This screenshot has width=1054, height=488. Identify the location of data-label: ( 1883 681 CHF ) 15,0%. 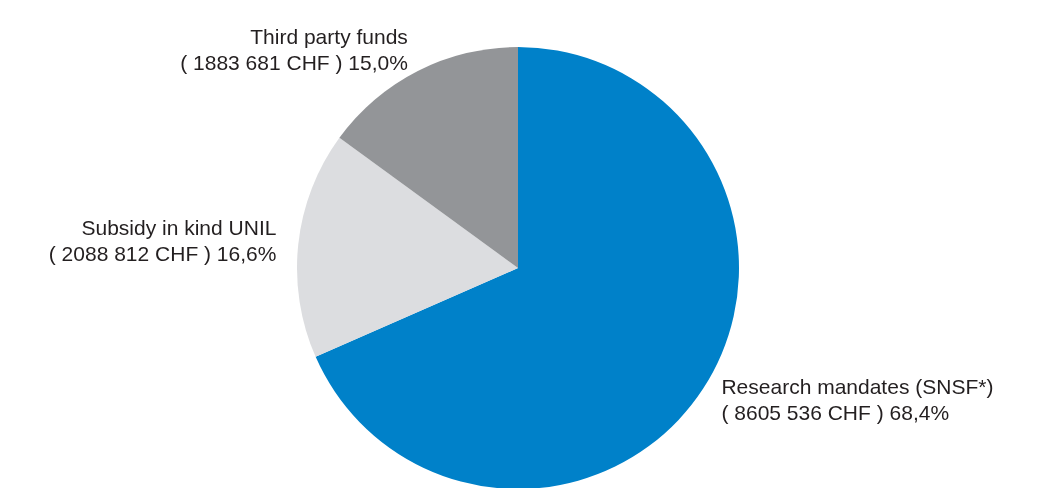
(294, 63).